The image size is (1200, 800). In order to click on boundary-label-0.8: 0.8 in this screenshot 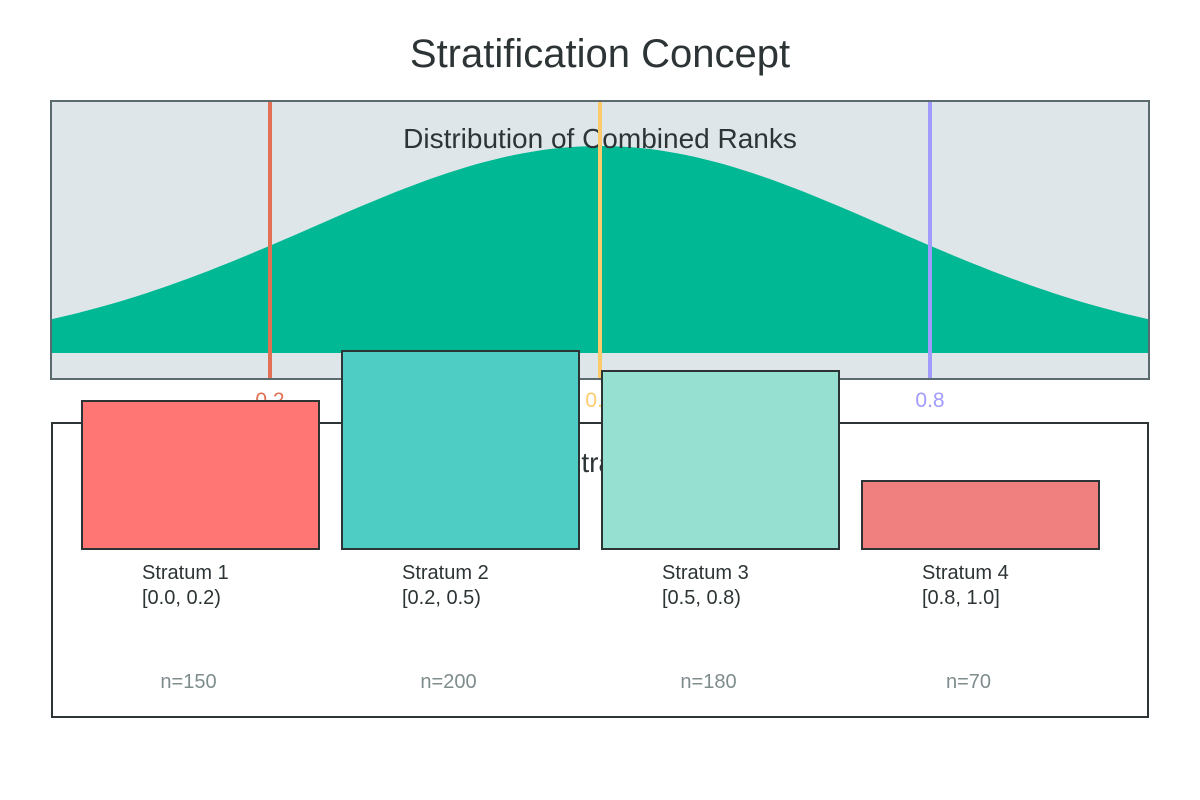, I will do `click(930, 400)`.